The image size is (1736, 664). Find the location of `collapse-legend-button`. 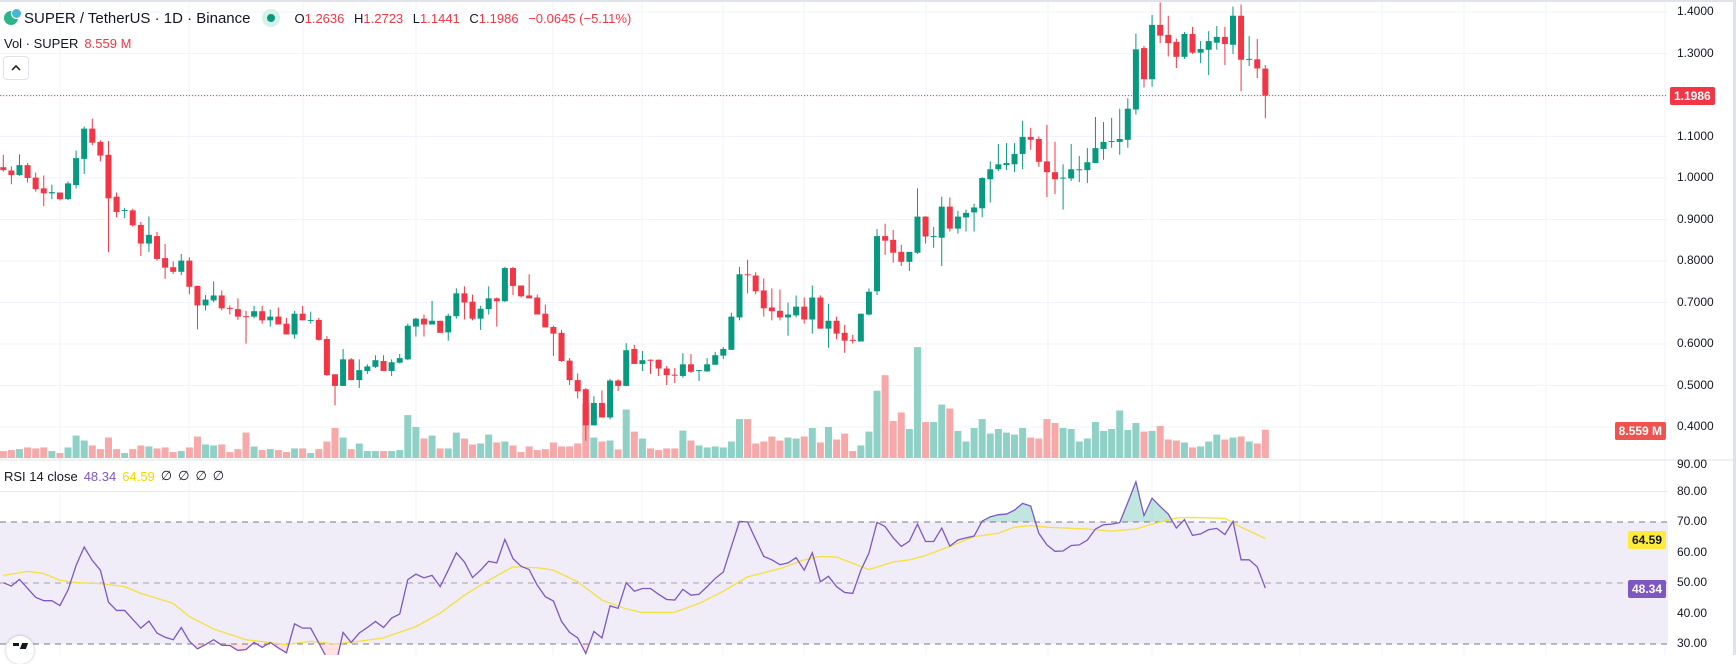

collapse-legend-button is located at coordinates (16, 68).